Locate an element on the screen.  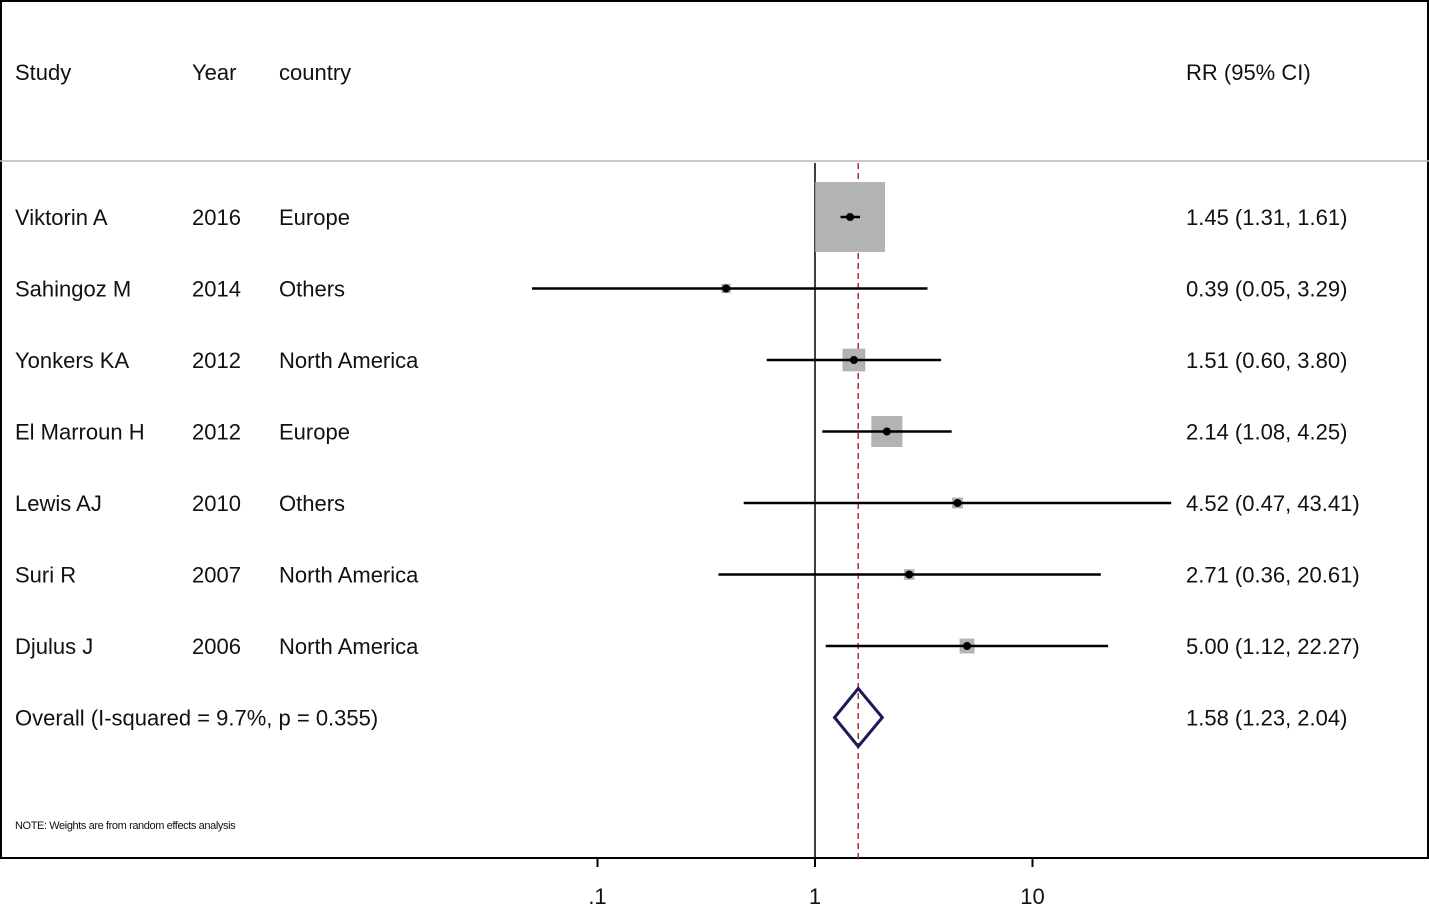
estimate-label: 2.71 (0.36, 20.61) is located at coordinates (1273, 575).